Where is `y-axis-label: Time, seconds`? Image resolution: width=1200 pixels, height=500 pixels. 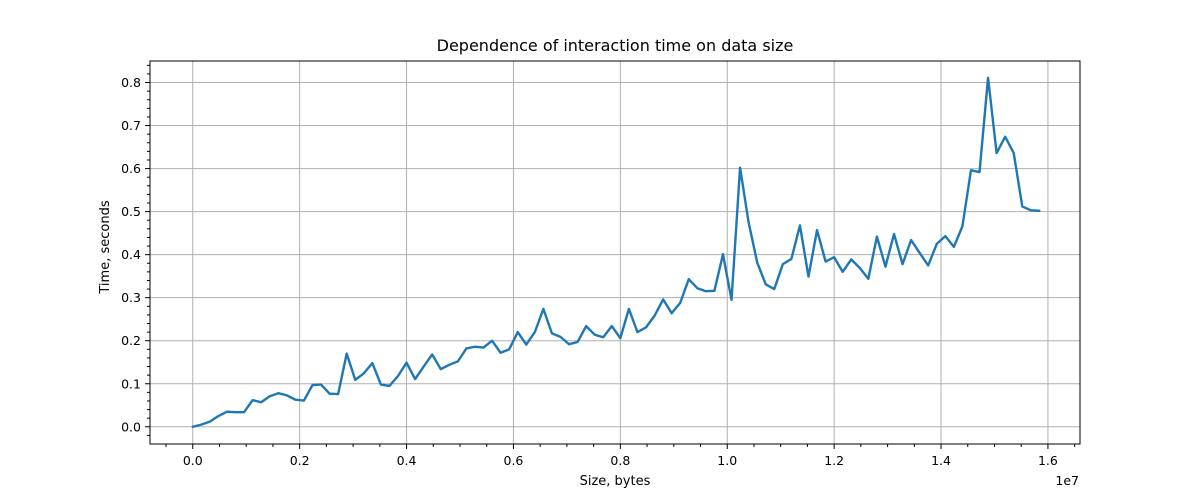 y-axis-label: Time, seconds is located at coordinates (105, 247).